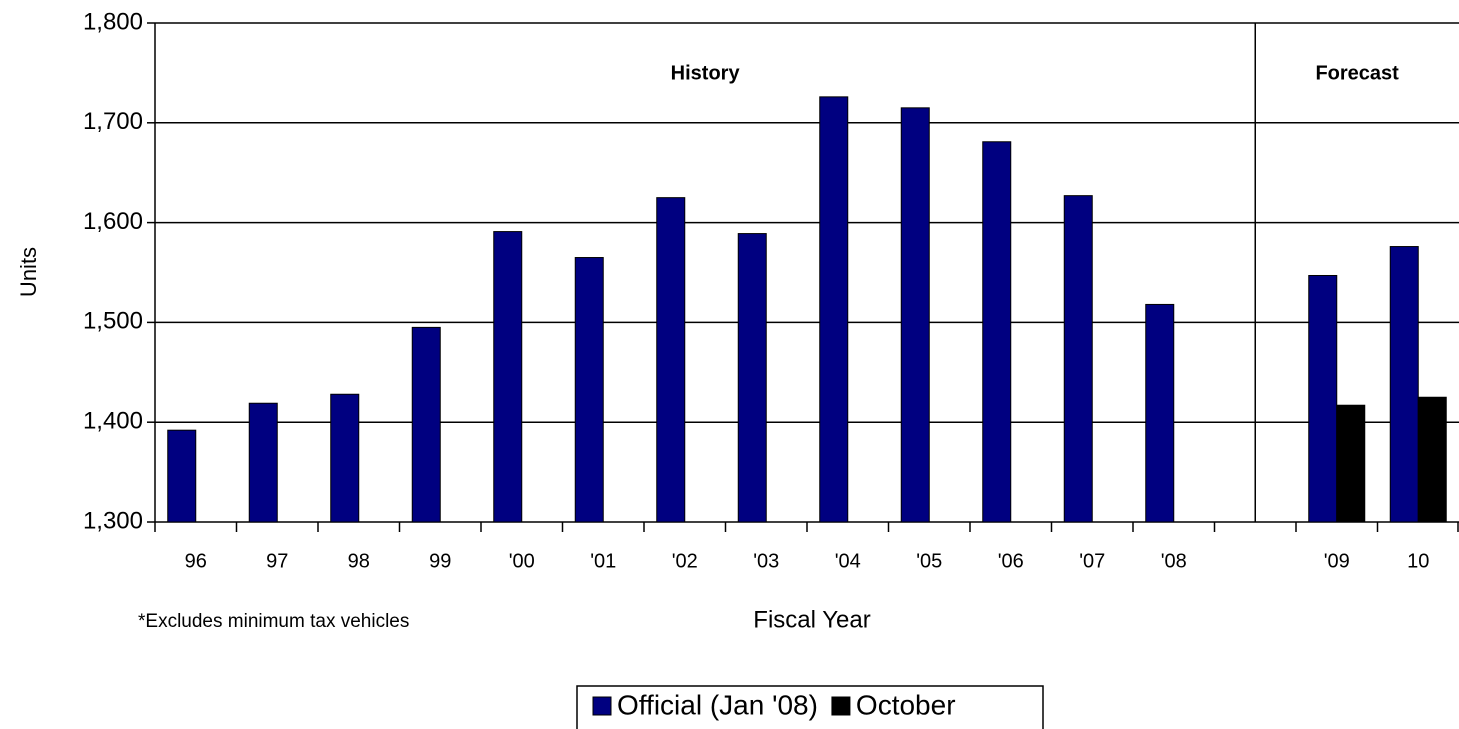 The height and width of the screenshot is (729, 1459). I want to click on x-tick-label: '07, so click(1092, 561).